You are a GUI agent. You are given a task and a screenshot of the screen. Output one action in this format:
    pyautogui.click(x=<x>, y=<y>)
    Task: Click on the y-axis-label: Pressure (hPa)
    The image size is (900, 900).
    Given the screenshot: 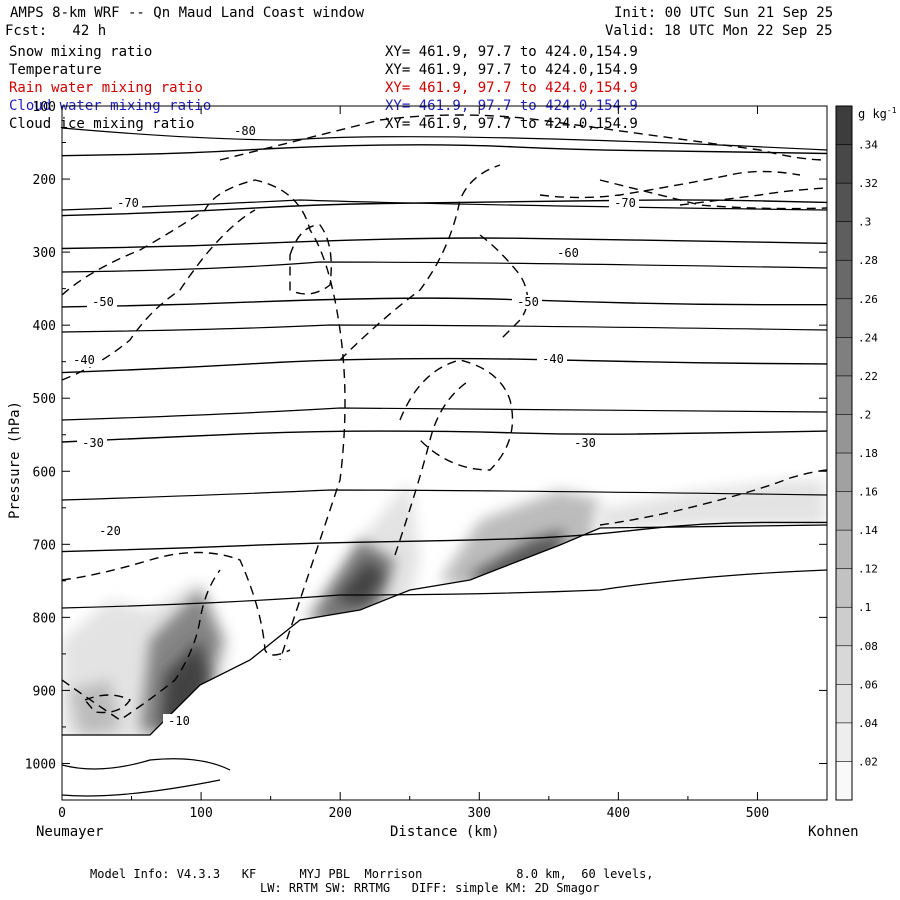 What is the action you would take?
    pyautogui.click(x=15, y=460)
    